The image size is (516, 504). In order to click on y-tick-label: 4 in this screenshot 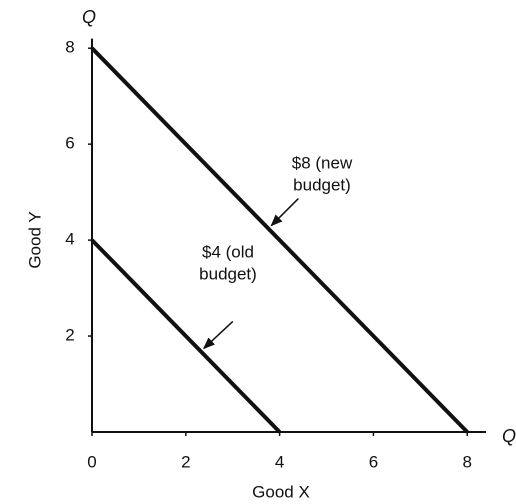, I will do `click(69, 239)`.